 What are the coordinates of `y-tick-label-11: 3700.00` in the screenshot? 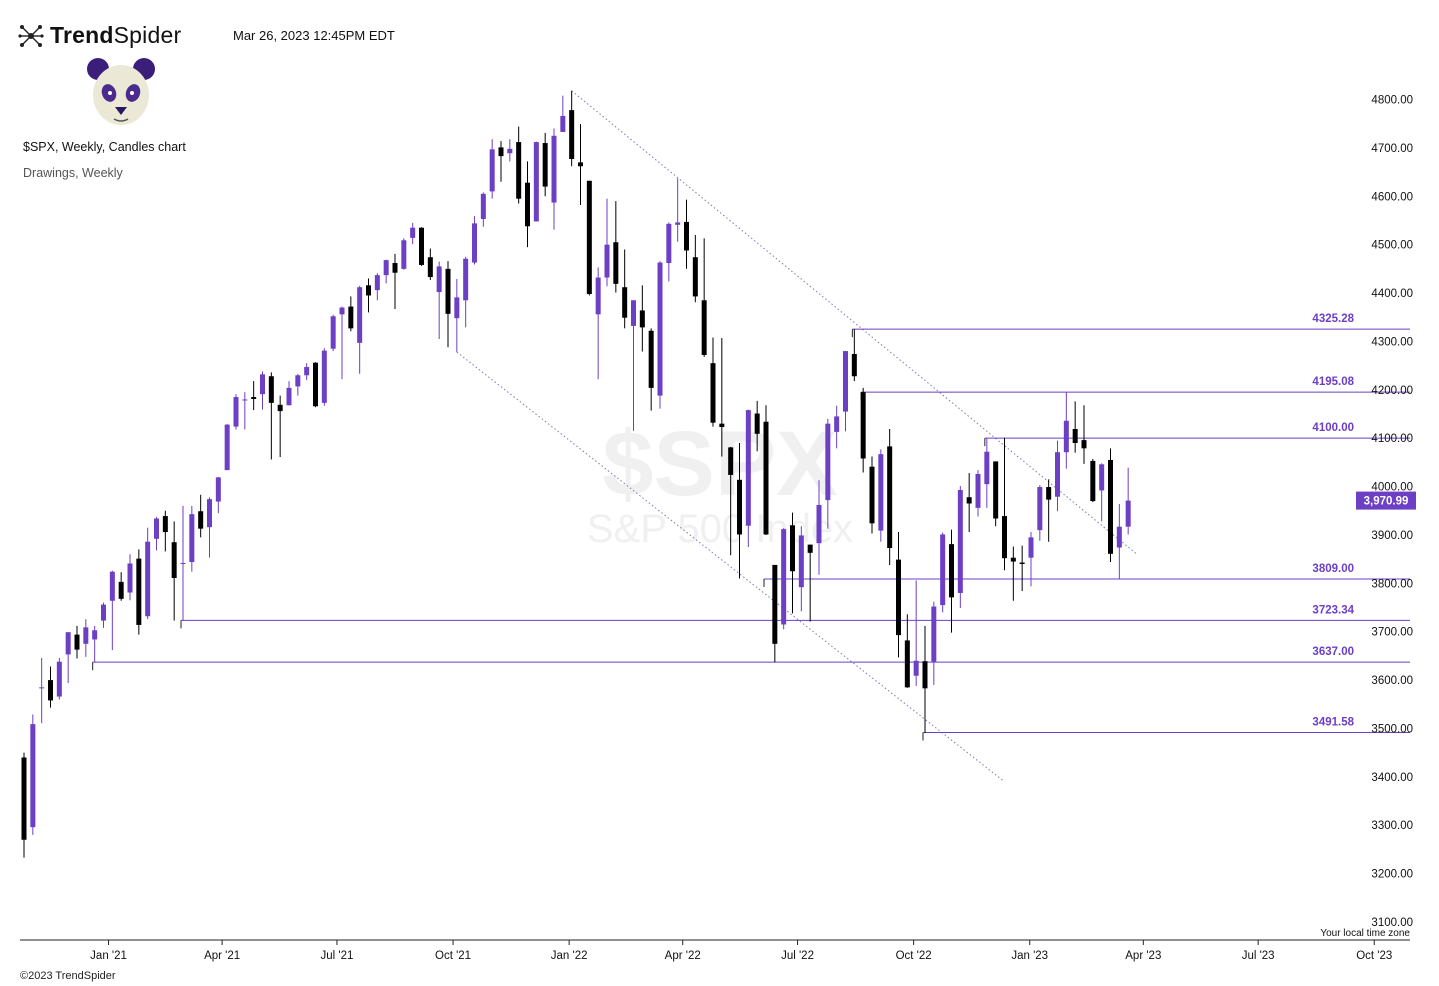 It's located at (1392, 633).